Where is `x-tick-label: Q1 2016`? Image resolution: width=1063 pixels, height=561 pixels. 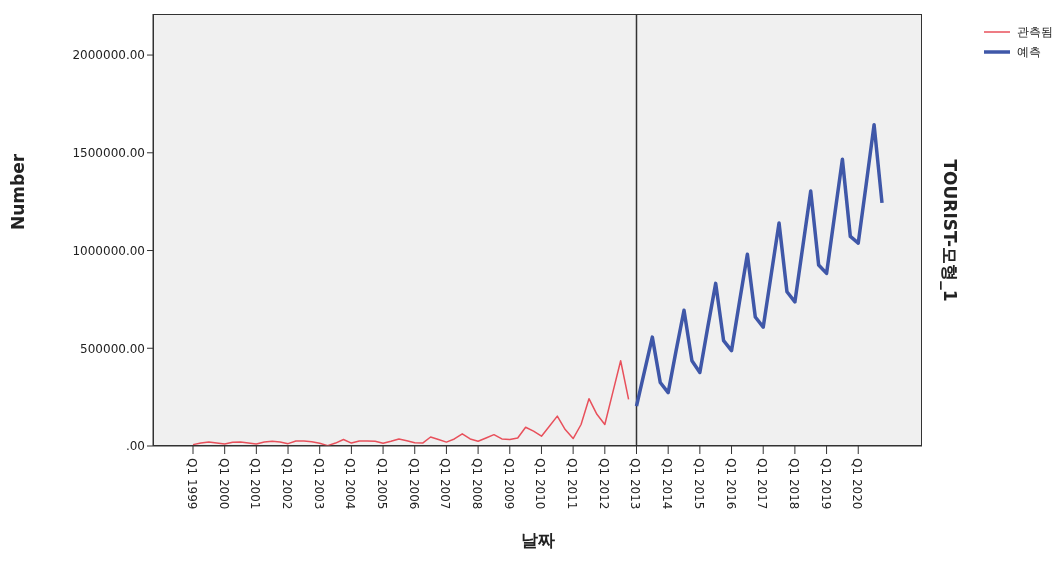
x-tick-label: Q1 2016 is located at coordinates (730, 484).